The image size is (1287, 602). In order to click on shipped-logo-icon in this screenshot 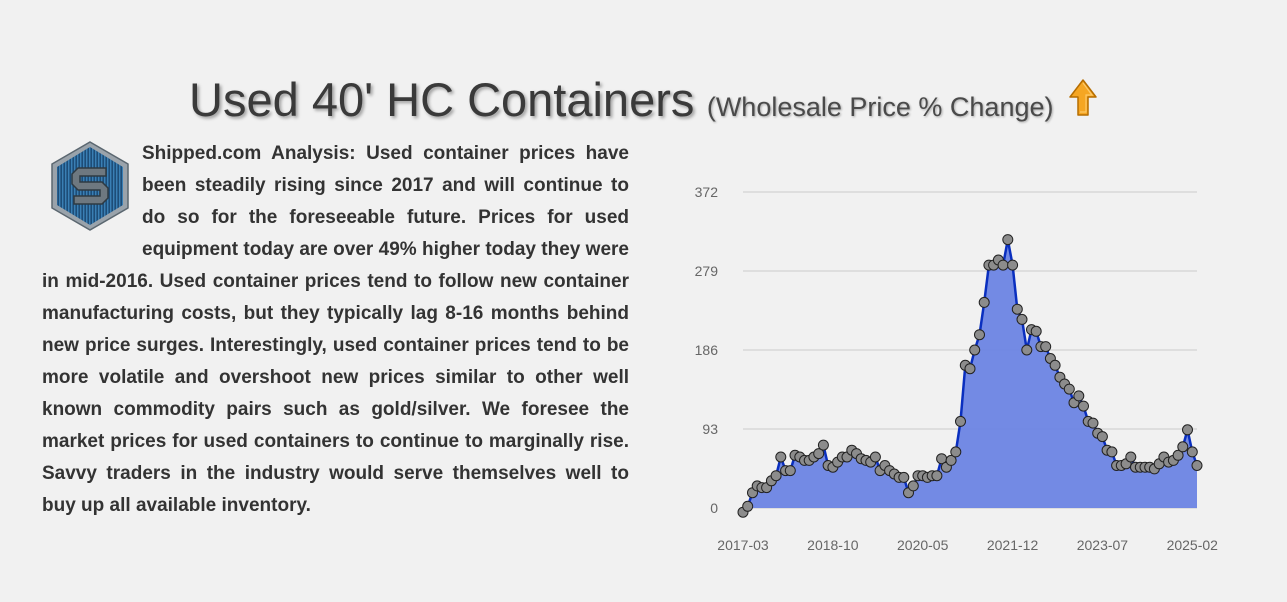, I will do `click(90, 186)`.